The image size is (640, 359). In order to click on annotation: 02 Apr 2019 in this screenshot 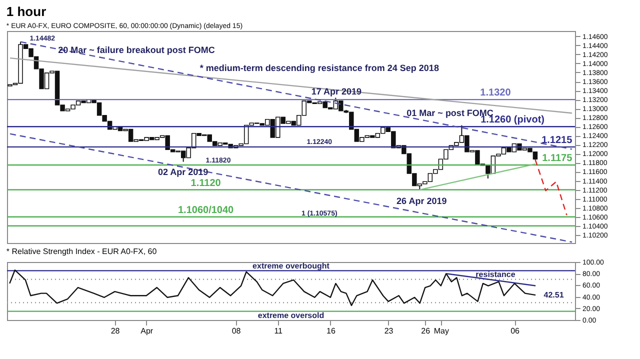, I will do `click(183, 171)`.